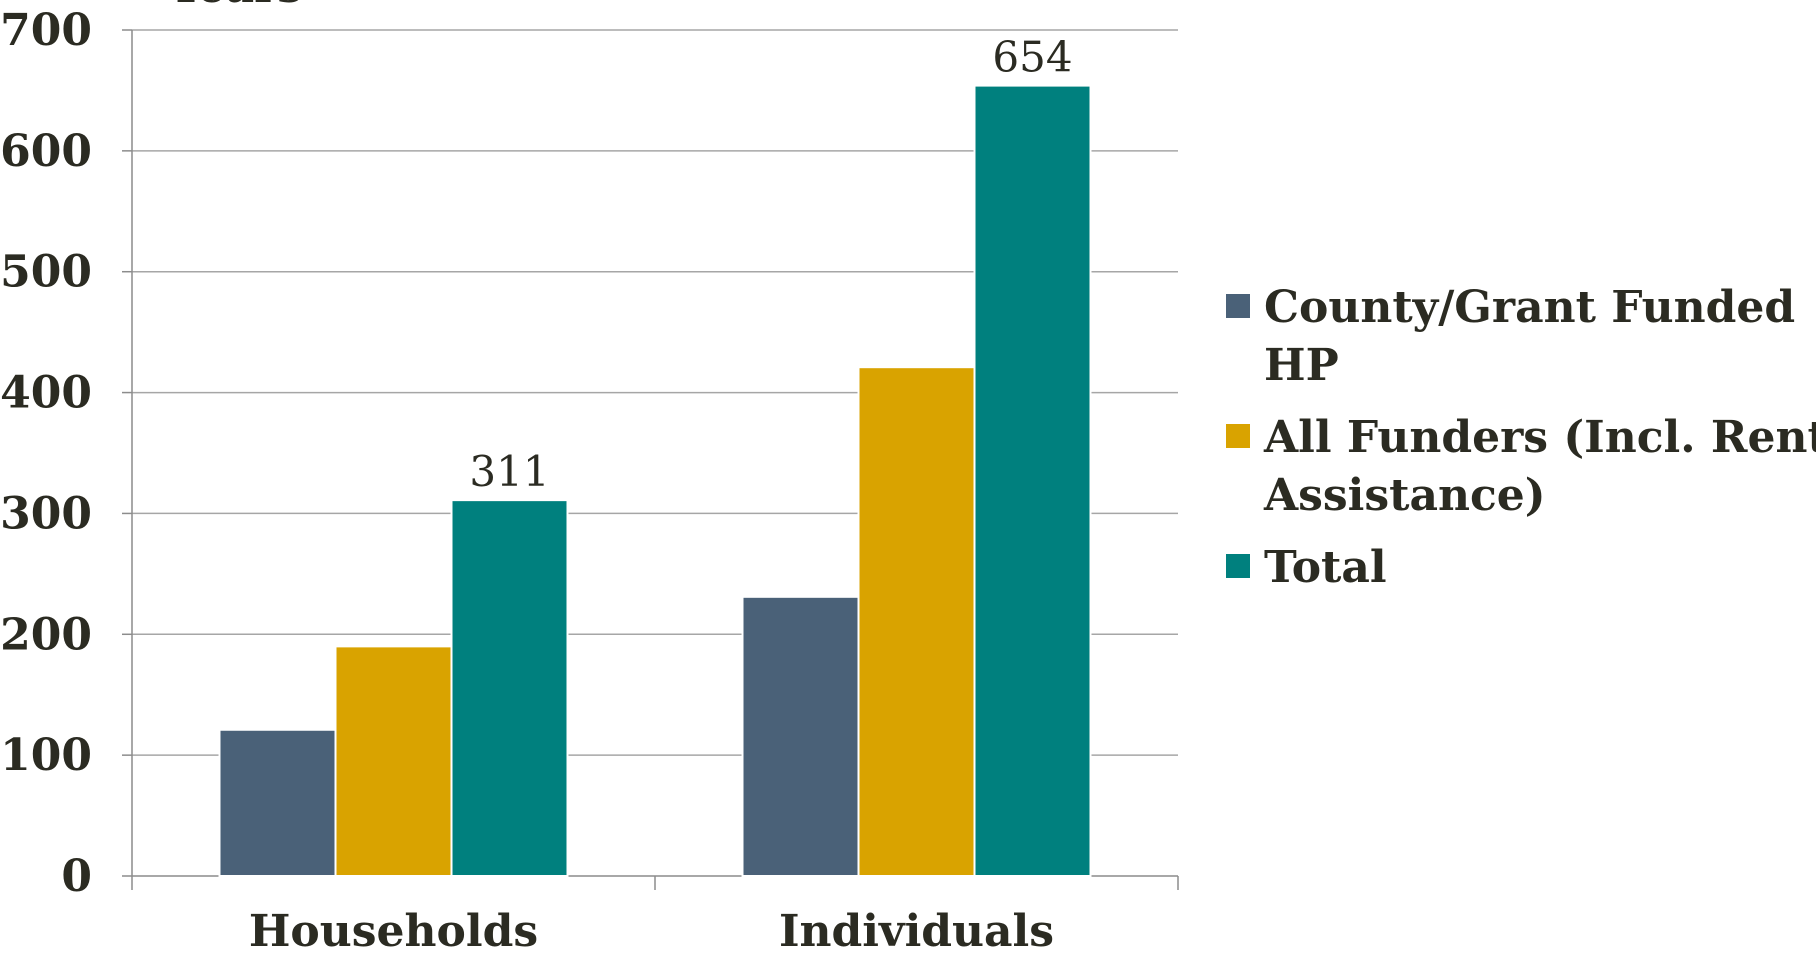 The width and height of the screenshot is (1816, 963). Describe the element at coordinates (1404, 495) in the screenshot. I see `legend-label: Assistance)` at that location.